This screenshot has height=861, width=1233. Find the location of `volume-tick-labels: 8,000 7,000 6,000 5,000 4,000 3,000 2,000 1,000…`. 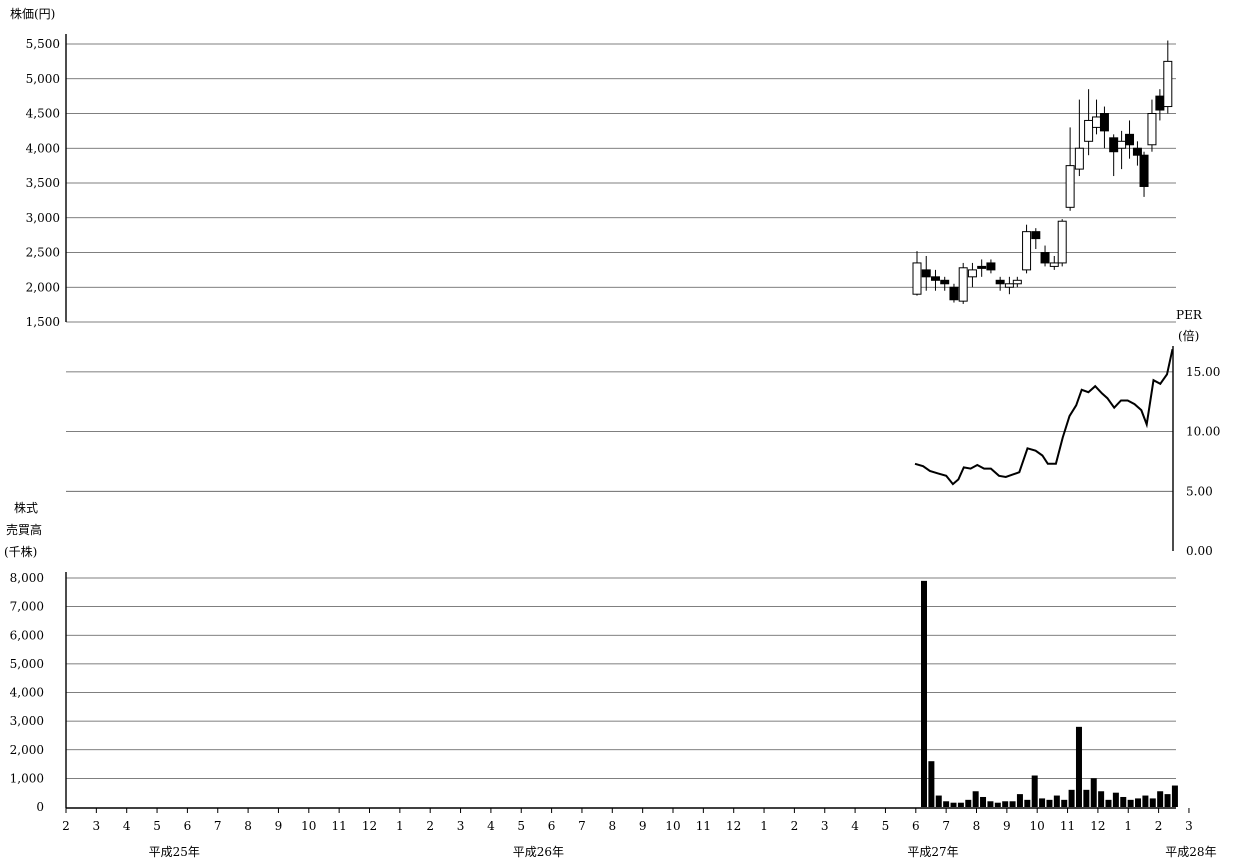

volume-tick-labels: 8,000 7,000 6,000 5,000 4,000 3,000 2,000 1,000… is located at coordinates (27, 692).